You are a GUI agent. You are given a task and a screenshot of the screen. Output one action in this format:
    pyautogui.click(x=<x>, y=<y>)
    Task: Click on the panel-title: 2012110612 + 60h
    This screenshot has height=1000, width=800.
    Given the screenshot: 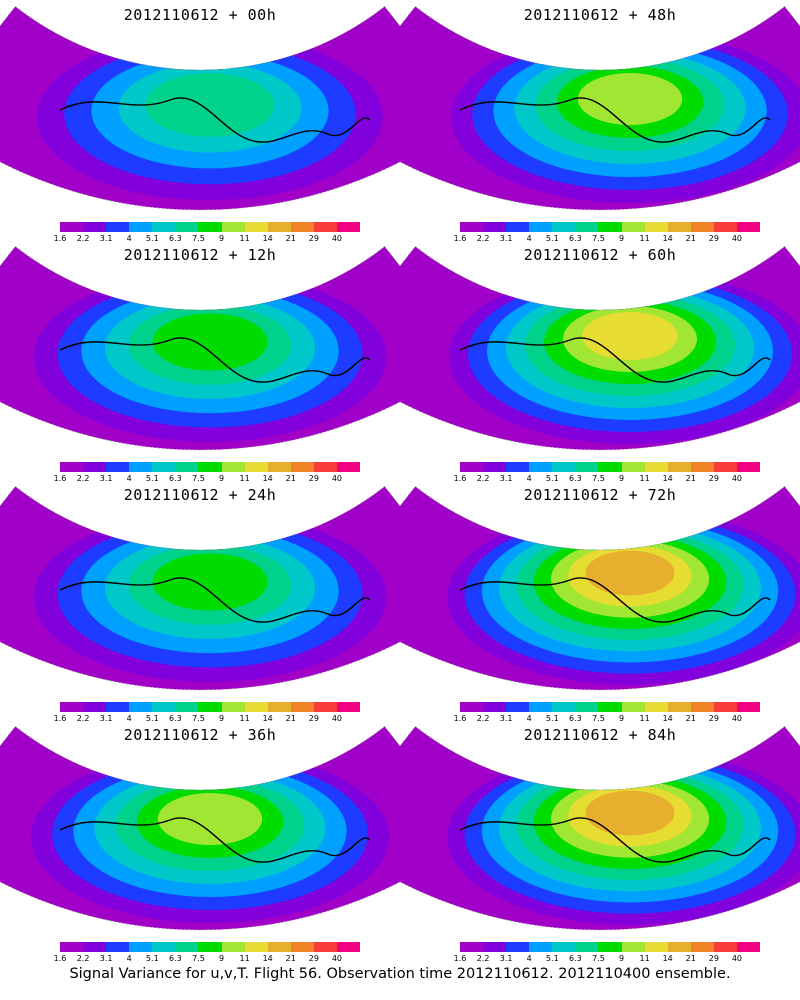 What is the action you would take?
    pyautogui.click(x=600, y=255)
    